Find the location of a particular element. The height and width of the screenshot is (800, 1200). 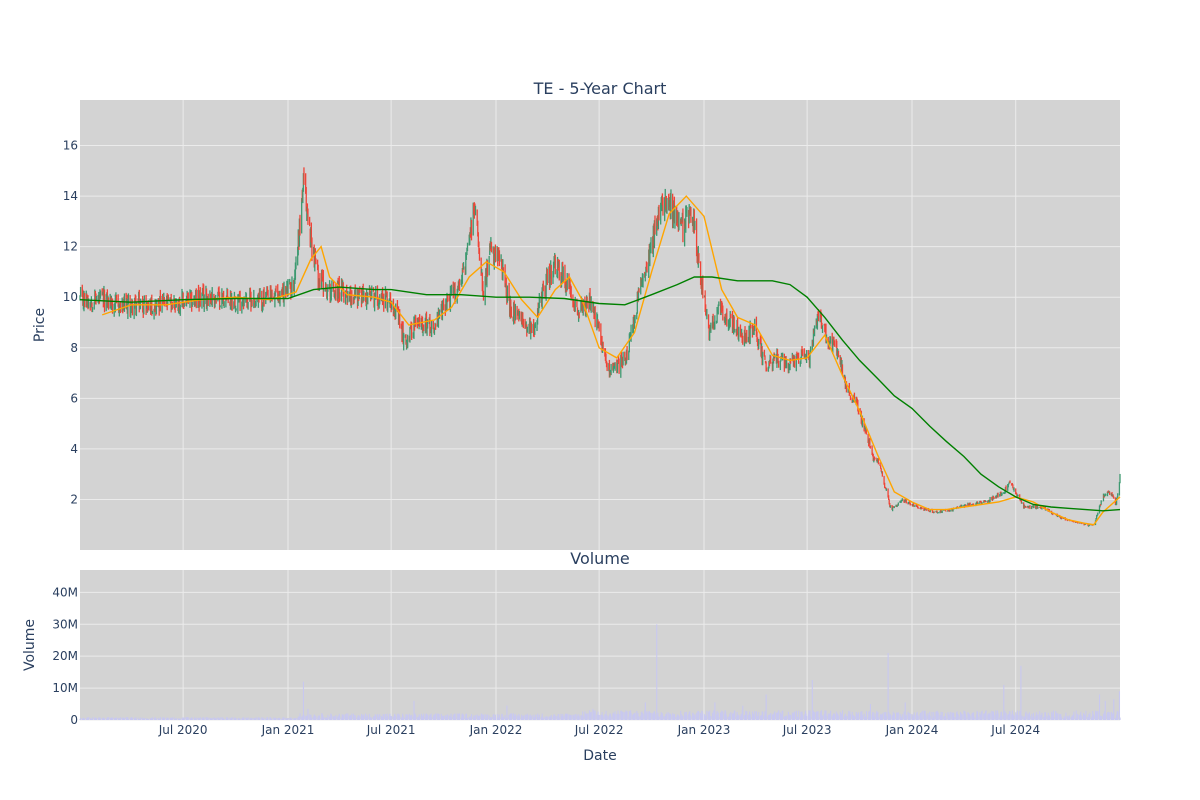

volume-y-axis-label: Volume is located at coordinates (30, 645).